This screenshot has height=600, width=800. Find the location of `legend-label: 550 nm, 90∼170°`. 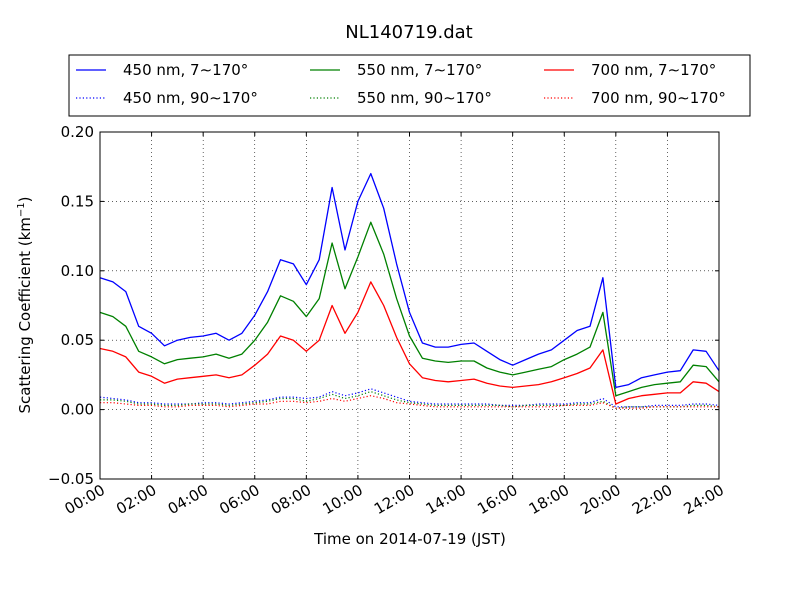

legend-label: 550 nm, 90∼170° is located at coordinates (424, 98).